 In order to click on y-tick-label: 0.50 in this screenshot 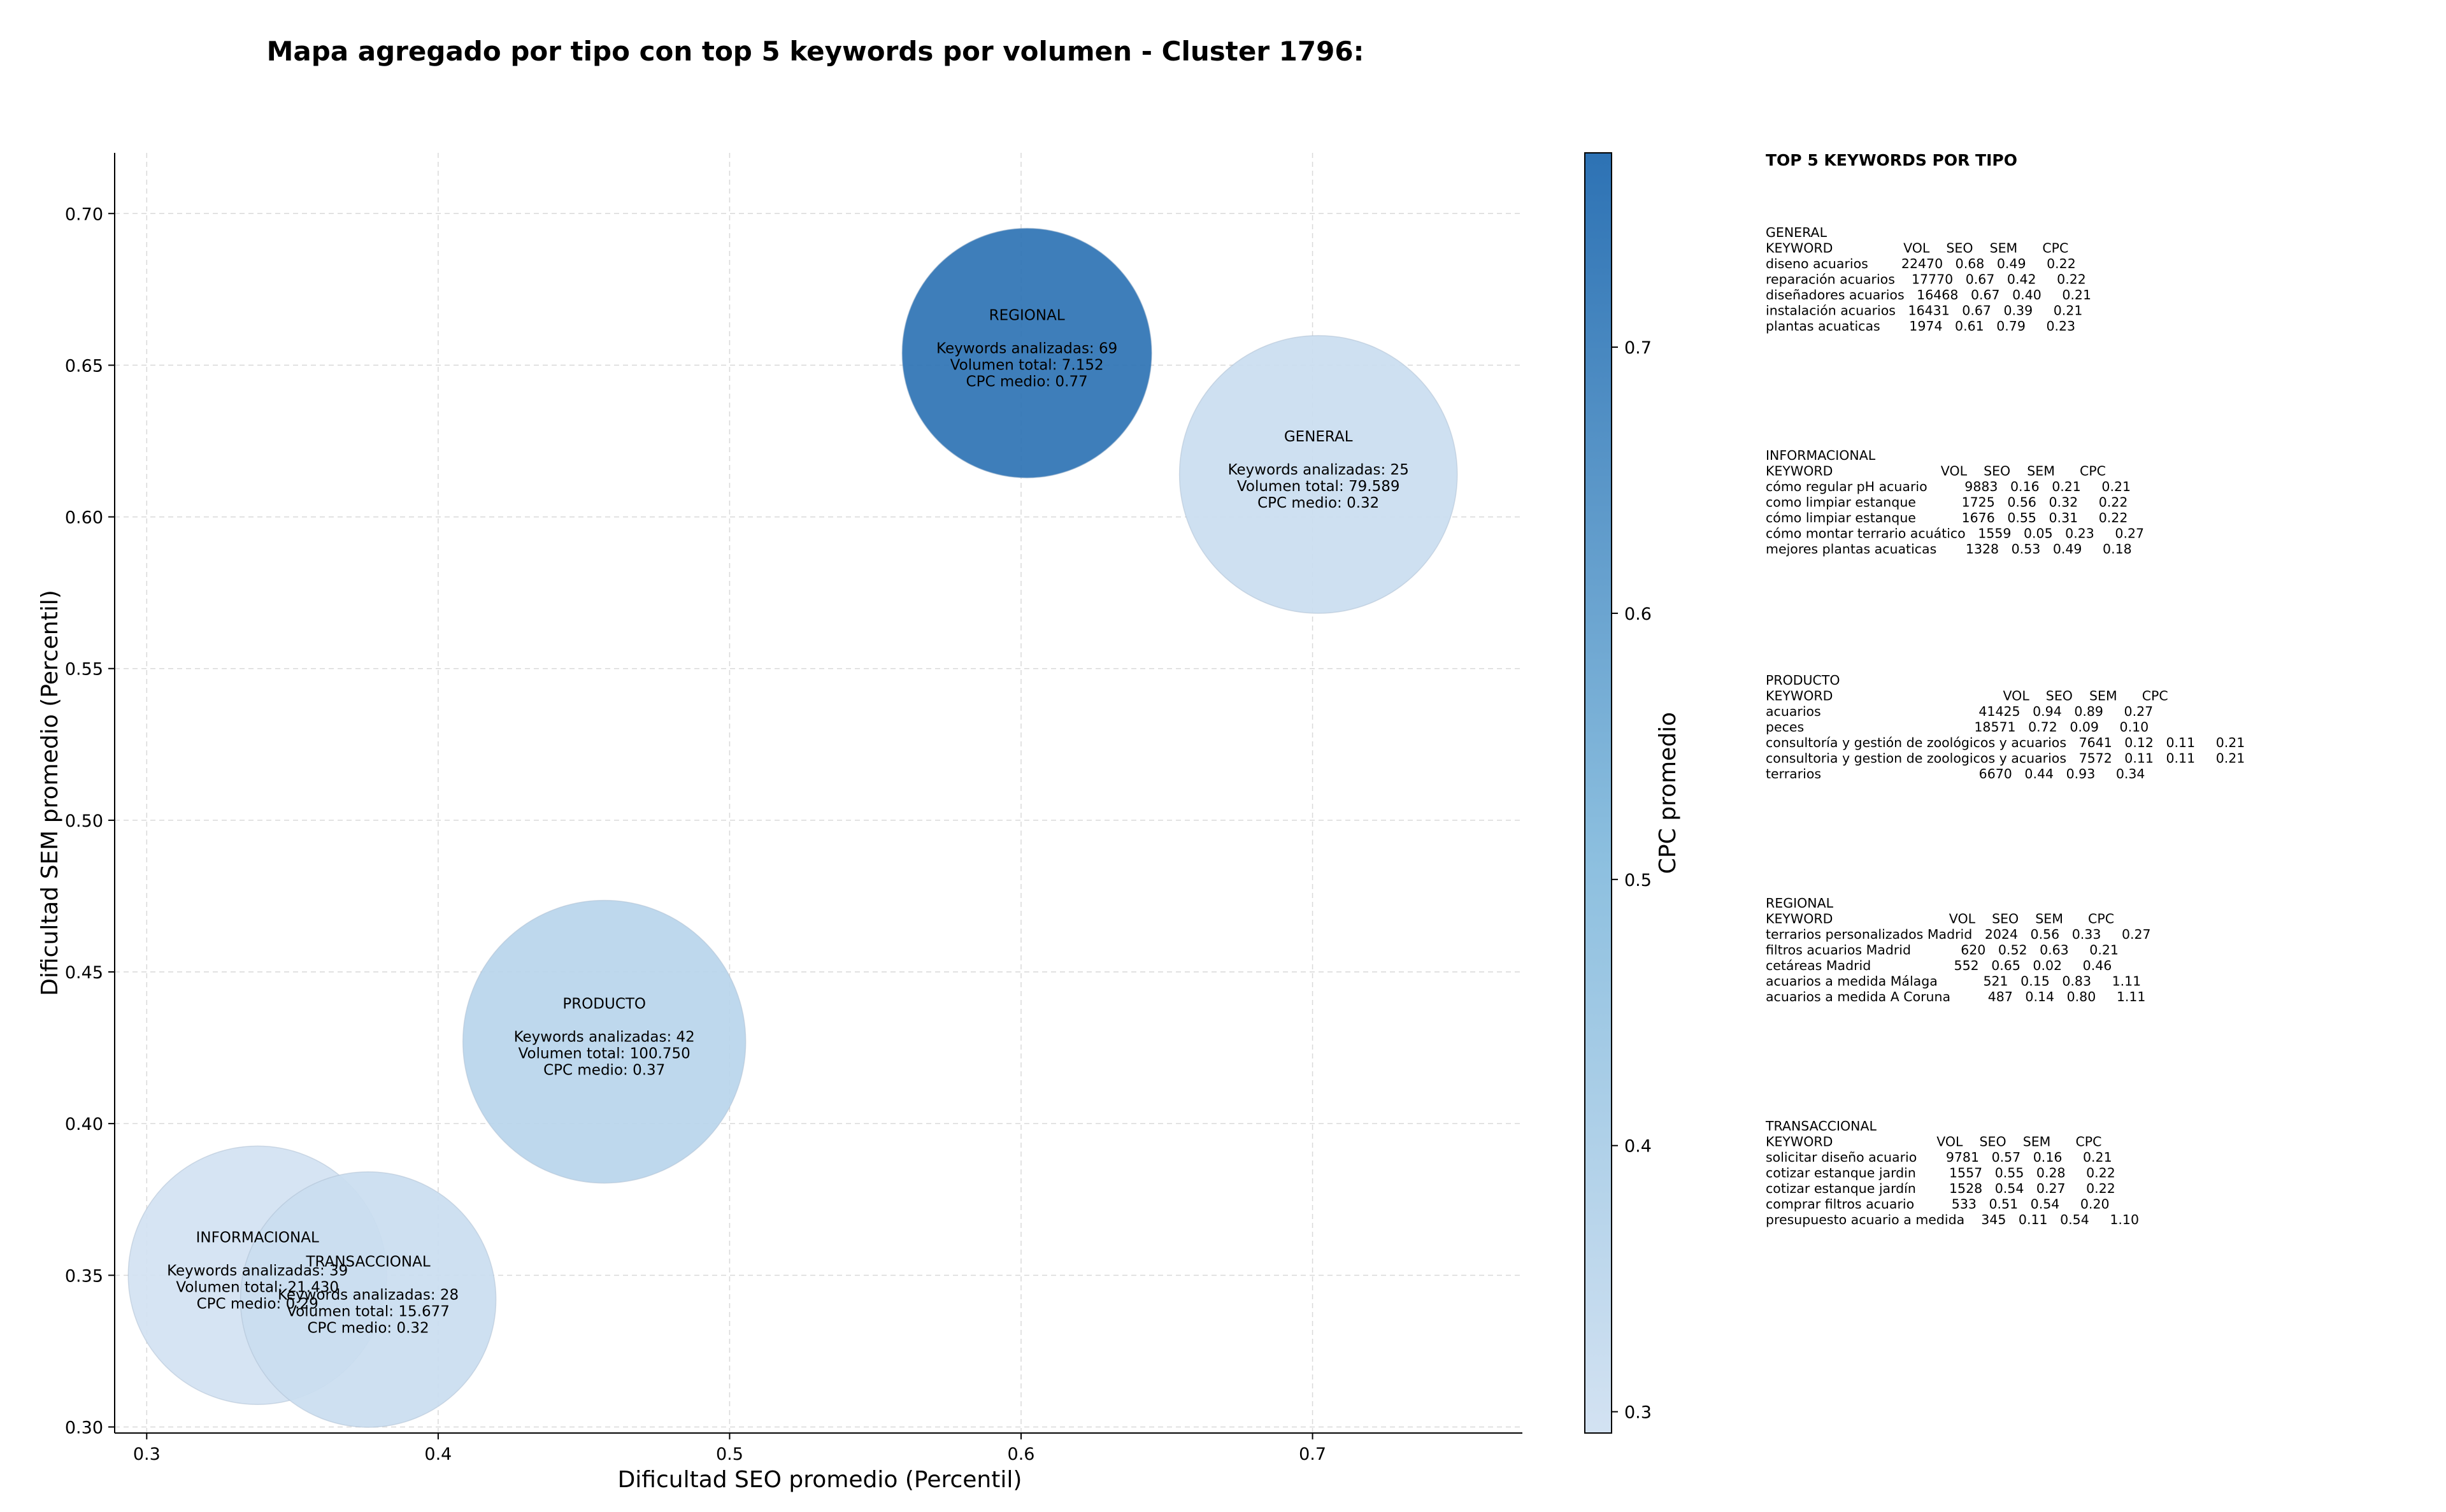, I will do `click(84, 821)`.